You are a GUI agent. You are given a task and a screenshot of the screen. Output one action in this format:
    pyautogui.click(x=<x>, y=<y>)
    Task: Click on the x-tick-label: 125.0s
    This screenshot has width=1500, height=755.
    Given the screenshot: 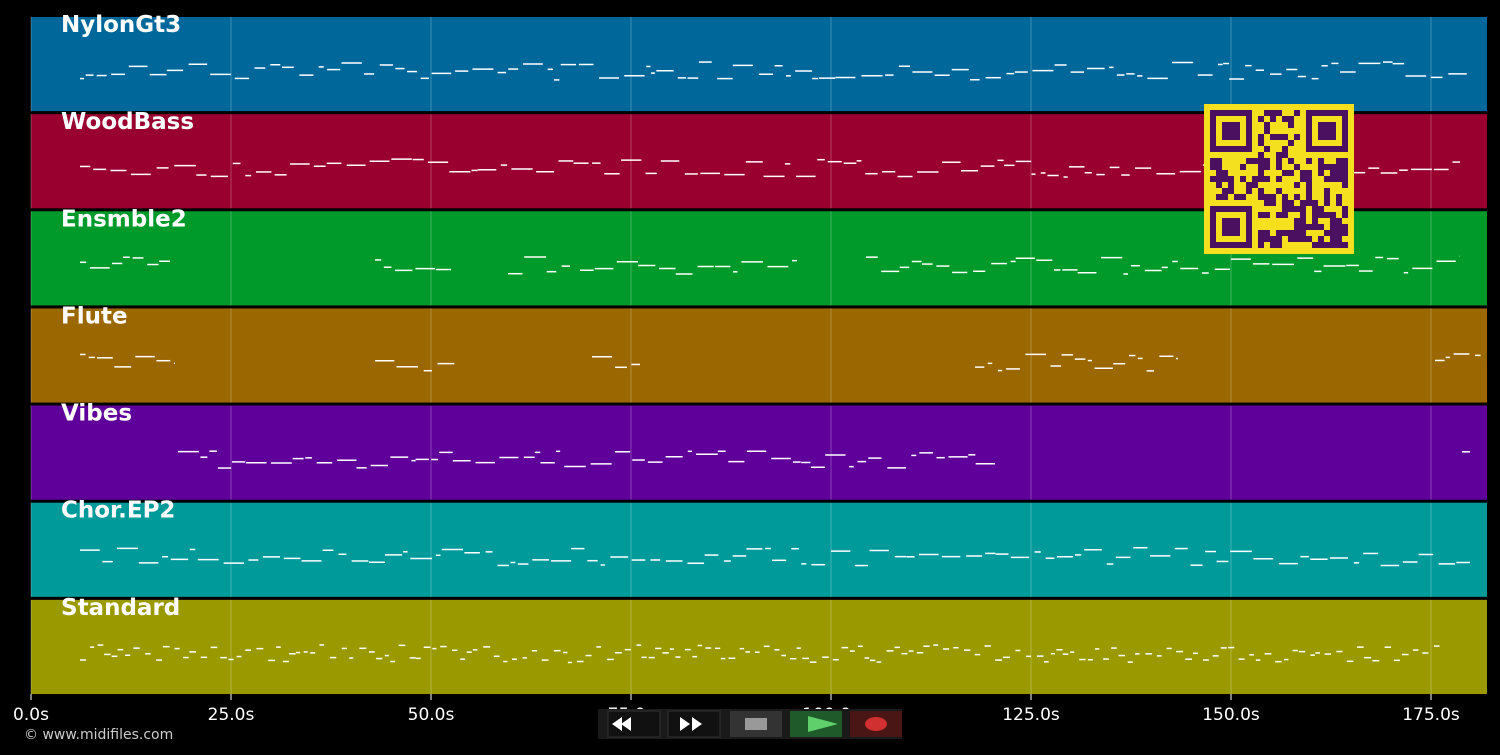 What is the action you would take?
    pyautogui.click(x=1031, y=715)
    